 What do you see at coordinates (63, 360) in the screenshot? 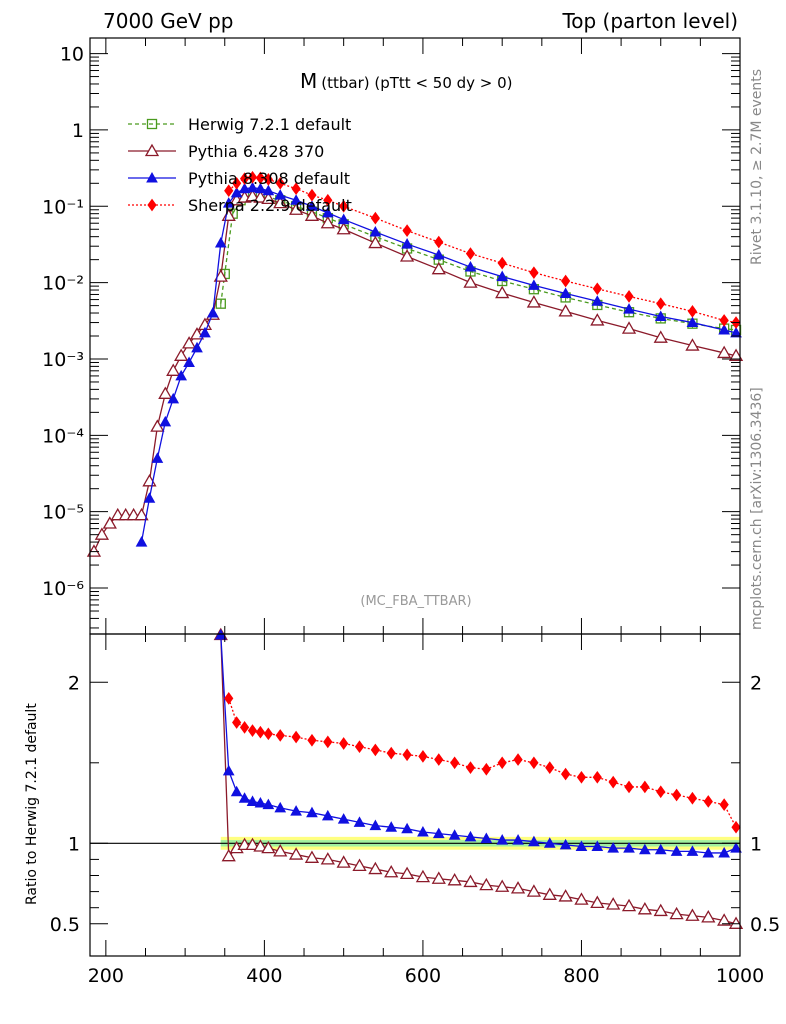
I see `y-tick-label: 10⁻³` at bounding box center [63, 360].